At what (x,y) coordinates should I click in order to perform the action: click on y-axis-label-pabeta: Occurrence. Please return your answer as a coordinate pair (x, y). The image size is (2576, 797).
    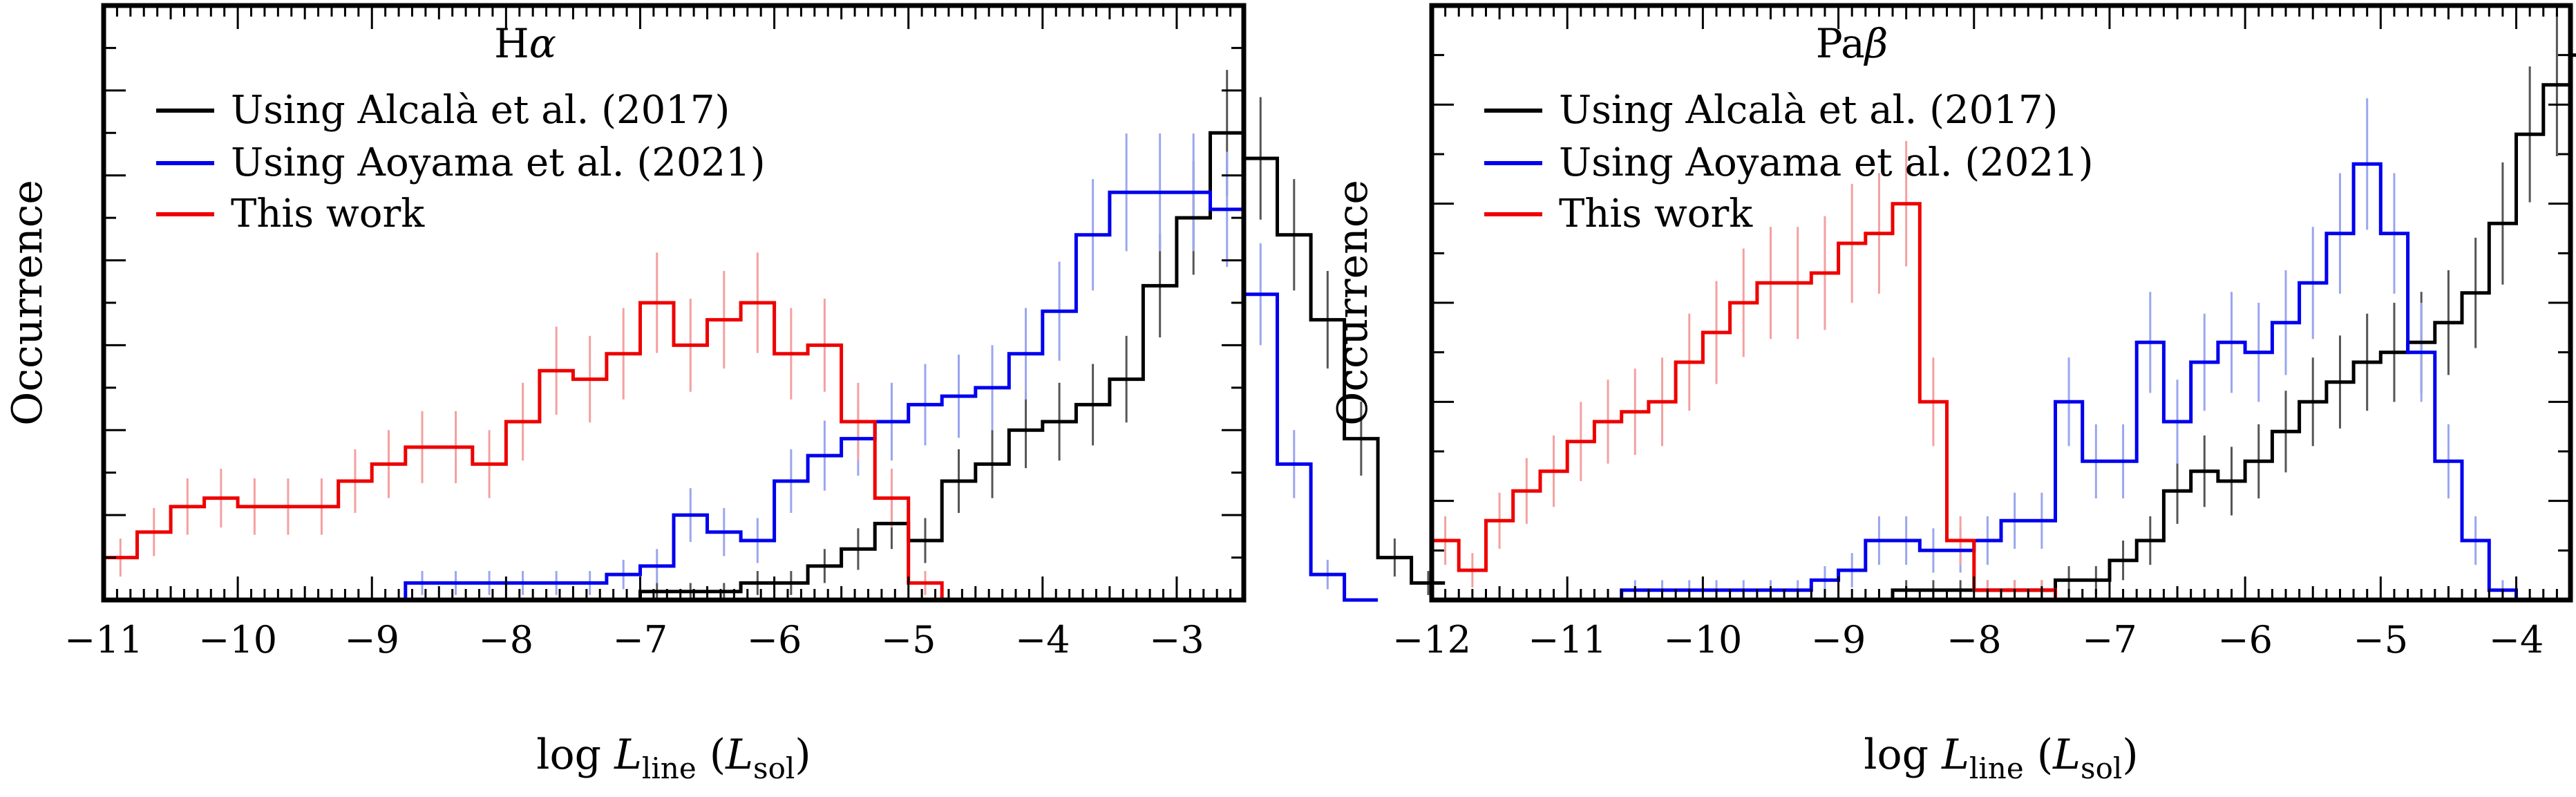
    Looking at the image, I should click on (1353, 303).